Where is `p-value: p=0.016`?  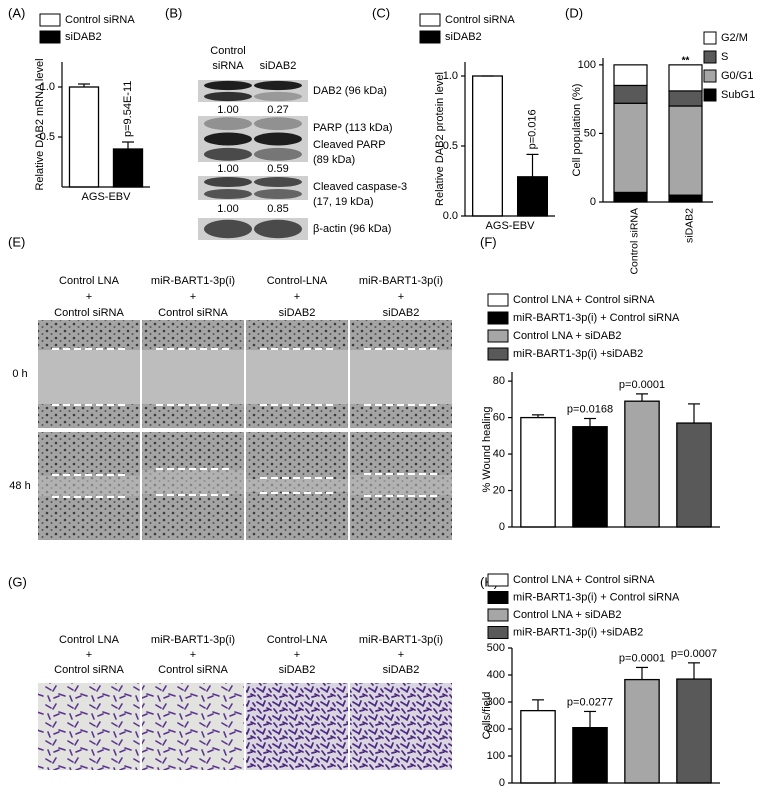 p-value: p=0.016 is located at coordinates (532, 129).